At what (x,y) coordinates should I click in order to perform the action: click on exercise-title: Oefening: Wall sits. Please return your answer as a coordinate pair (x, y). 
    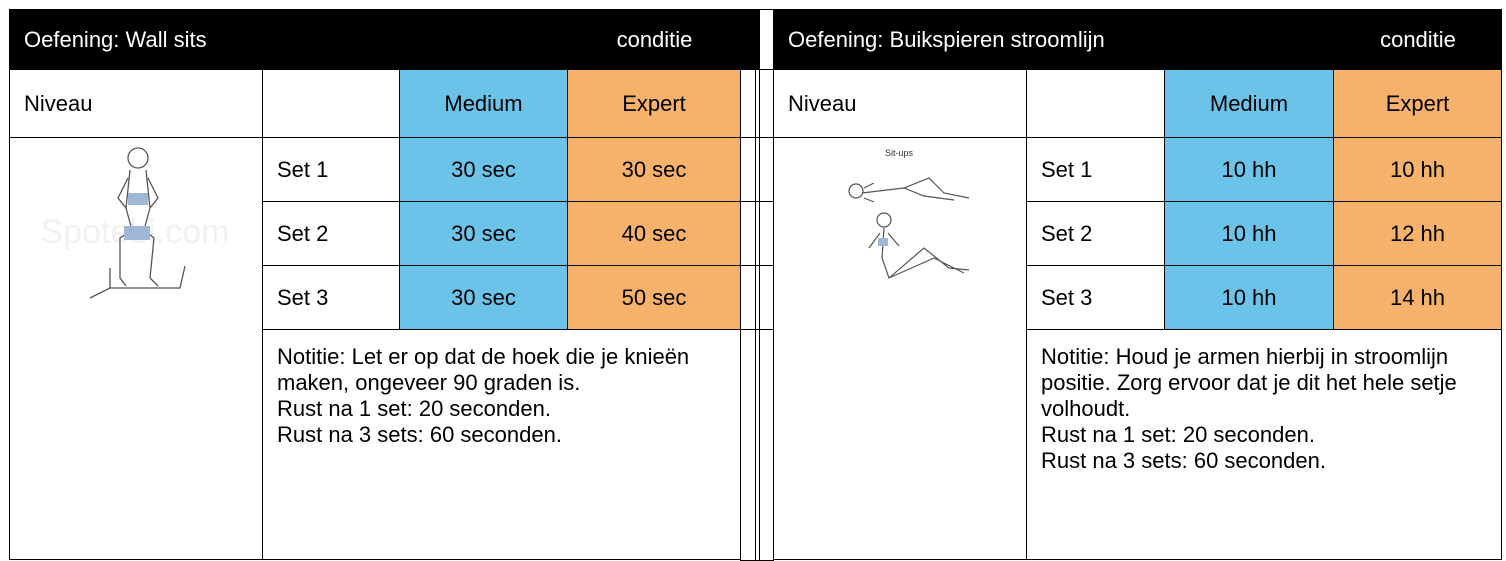
    Looking at the image, I should click on (289, 39).